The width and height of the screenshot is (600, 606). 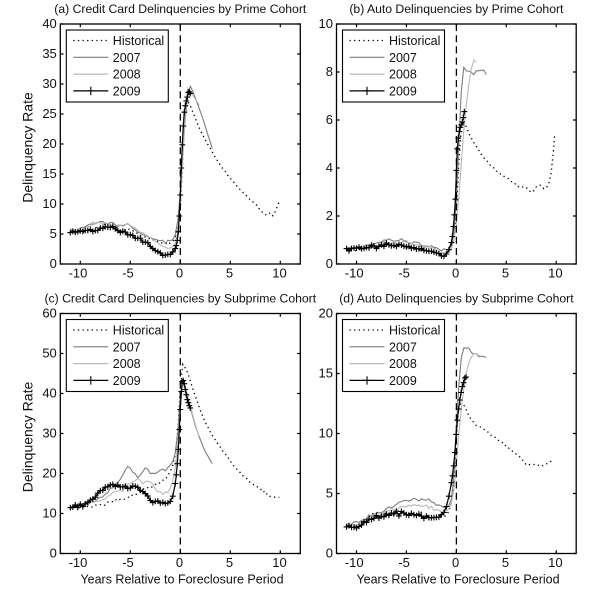 I want to click on svg-text: 60, so click(x=49, y=312).